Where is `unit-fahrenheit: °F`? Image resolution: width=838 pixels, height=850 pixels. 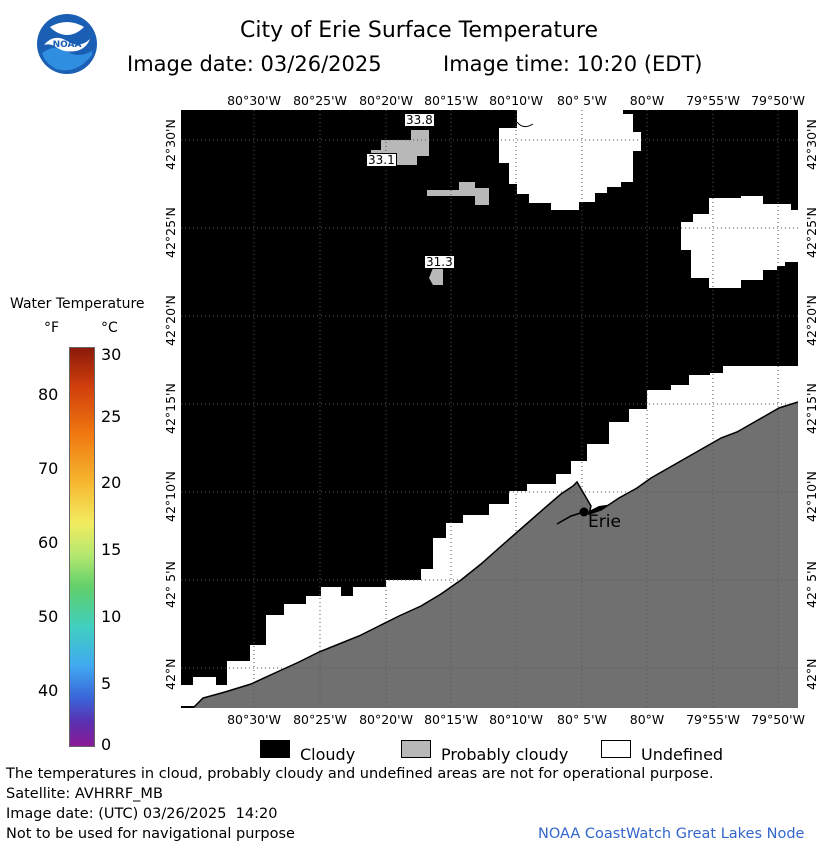
unit-fahrenheit: °F is located at coordinates (52, 328).